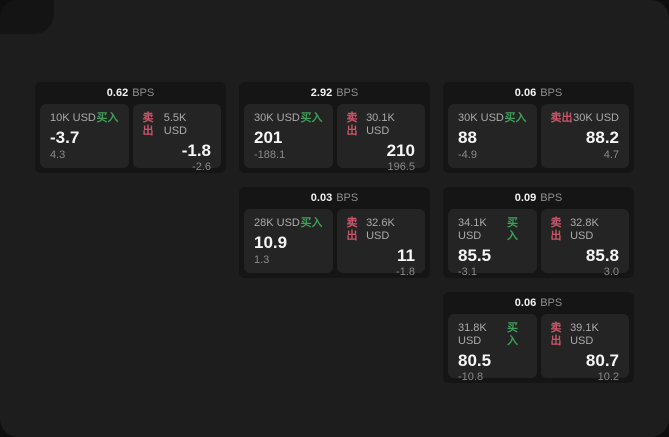  I want to click on sell-quote-panel: 卖出 32.8K USD 85.8 3.0, so click(584, 243).